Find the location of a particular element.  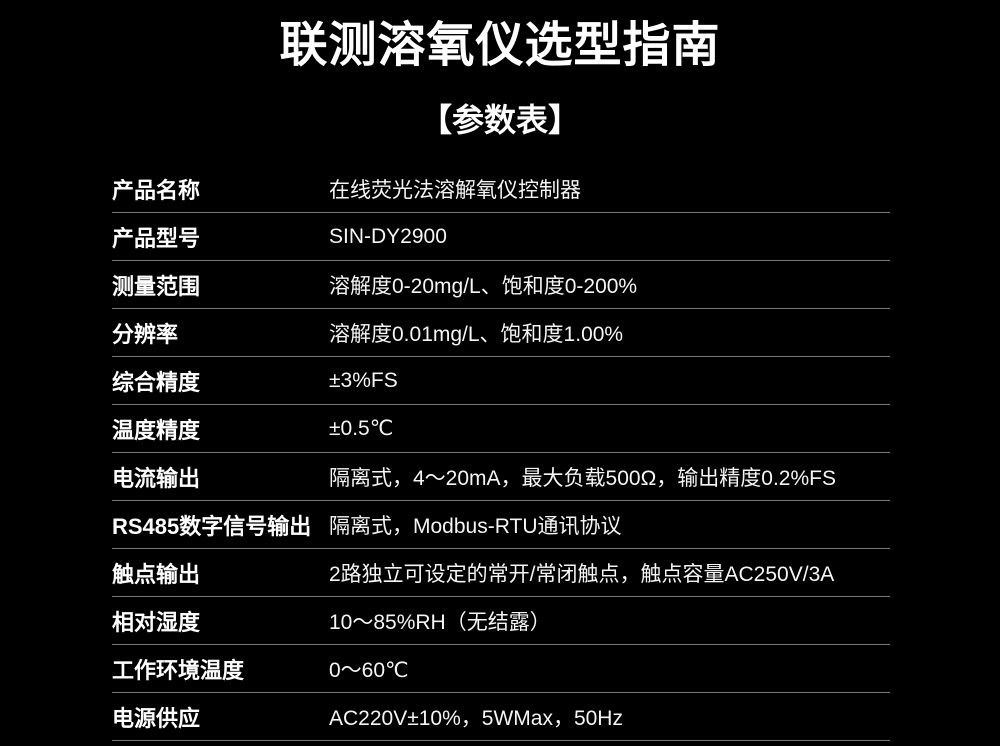

row-label: 测量范围 is located at coordinates (156, 286).